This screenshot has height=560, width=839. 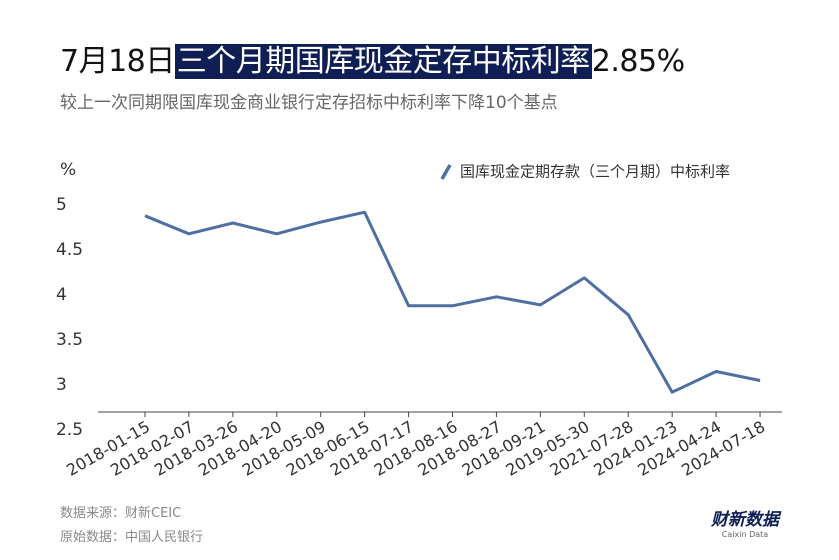 What do you see at coordinates (121, 513) in the screenshot?
I see `source: 数据来源：财新CEIC` at bounding box center [121, 513].